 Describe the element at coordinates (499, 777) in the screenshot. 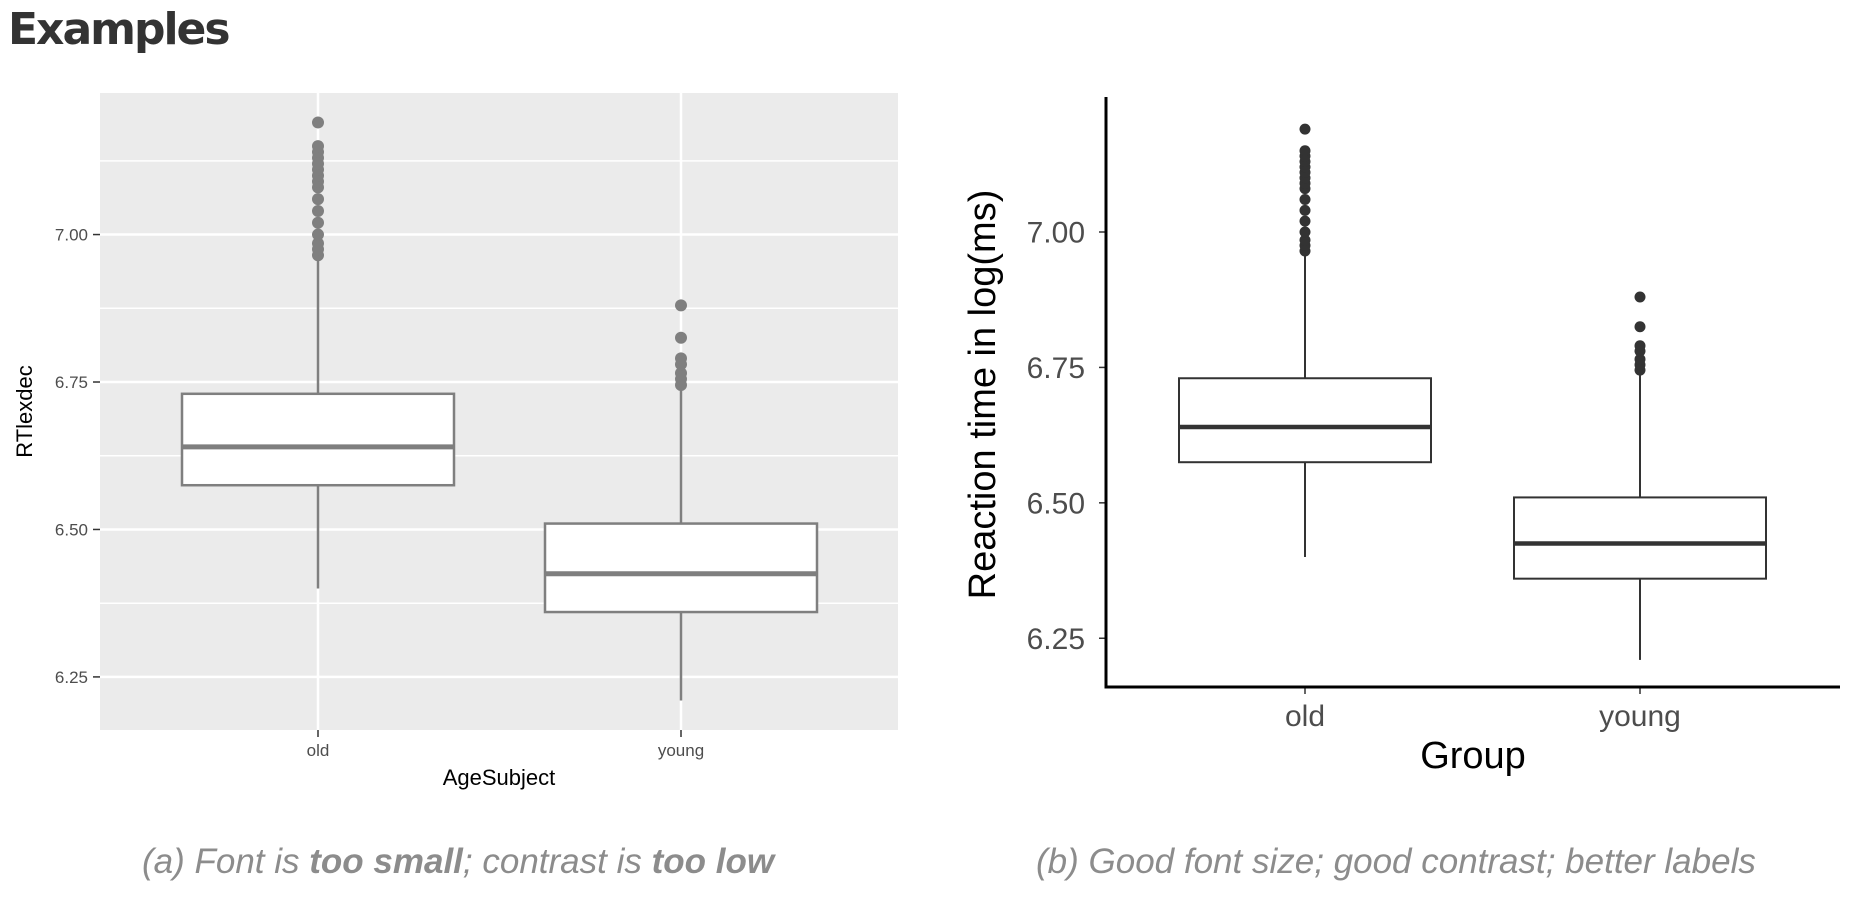

I see `chart-a-x-axis-title: AgeSubject` at that location.